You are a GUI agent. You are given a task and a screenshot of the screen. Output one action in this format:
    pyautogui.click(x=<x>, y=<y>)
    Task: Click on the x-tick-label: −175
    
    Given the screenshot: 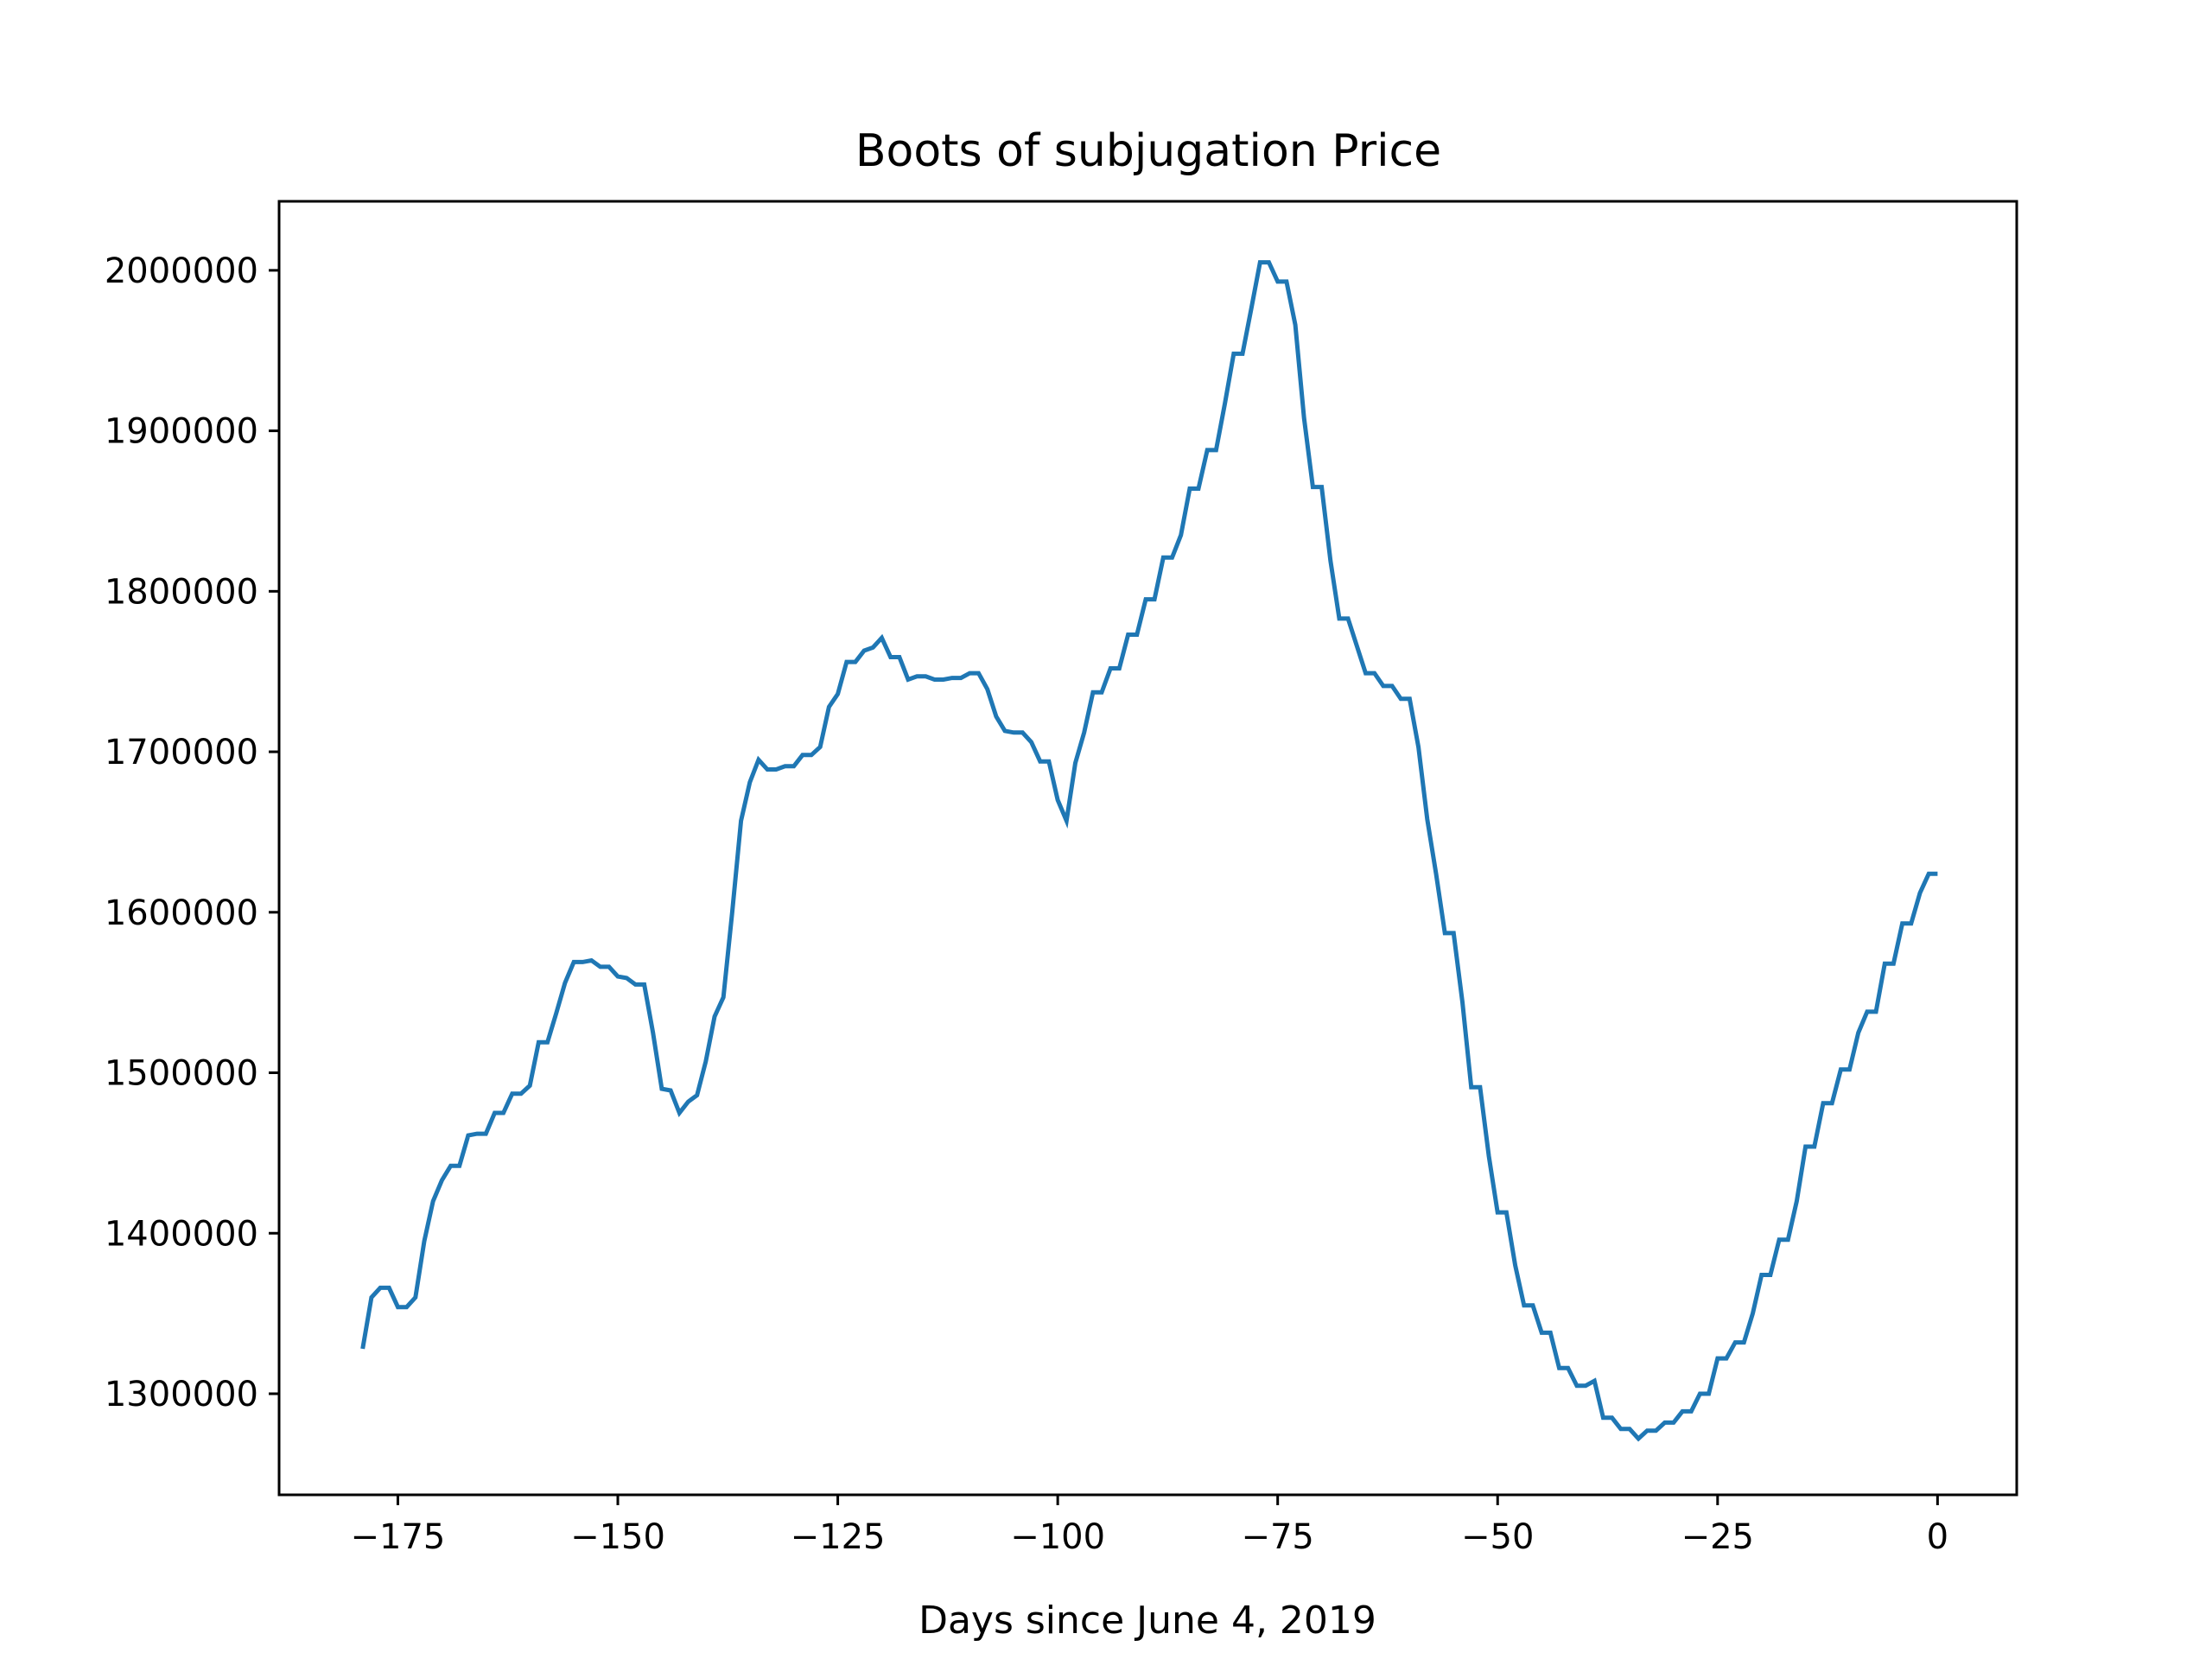 What is the action you would take?
    pyautogui.click(x=398, y=1537)
    